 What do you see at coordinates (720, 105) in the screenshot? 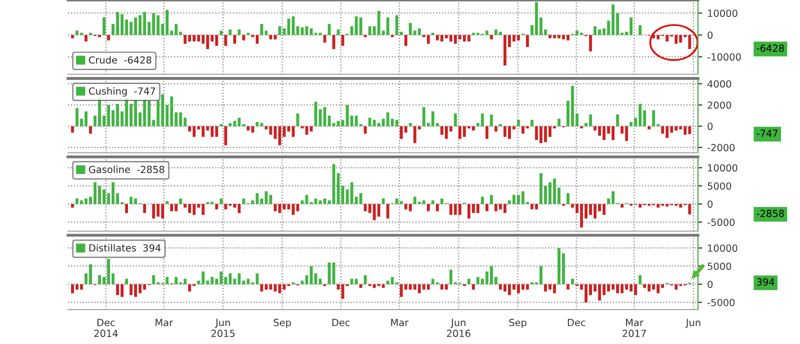
I see `y-tick-label: 2000` at bounding box center [720, 105].